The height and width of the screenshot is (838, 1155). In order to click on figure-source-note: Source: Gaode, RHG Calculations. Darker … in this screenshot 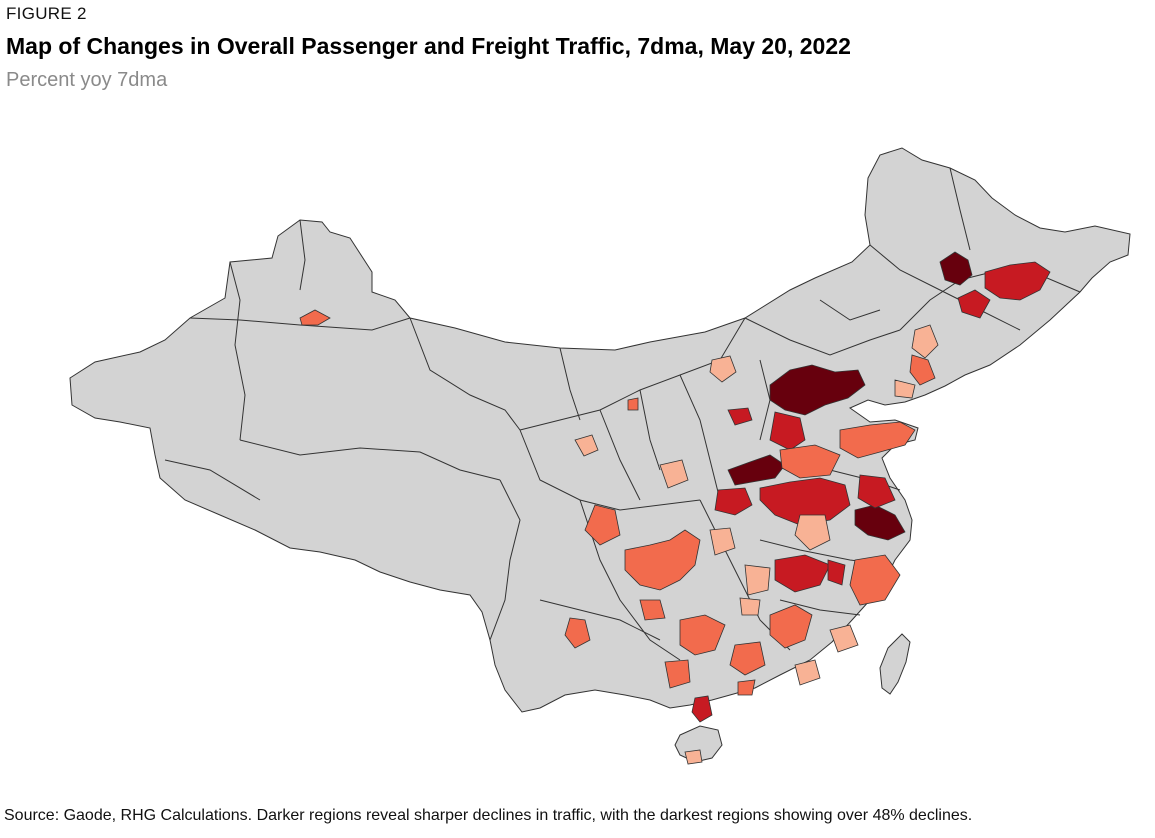, I will do `click(488, 815)`.